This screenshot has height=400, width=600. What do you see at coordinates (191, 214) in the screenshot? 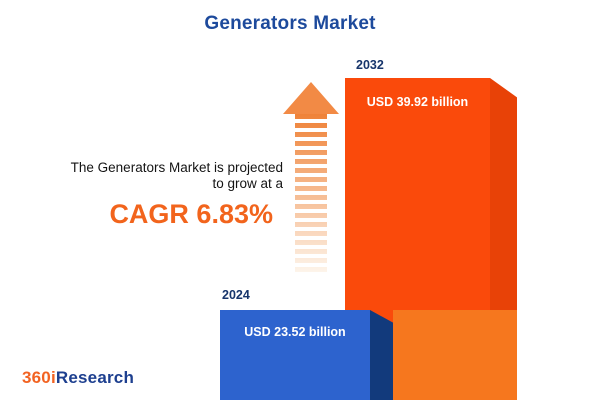
I see `cagr-value: CAGR 6.83%` at bounding box center [191, 214].